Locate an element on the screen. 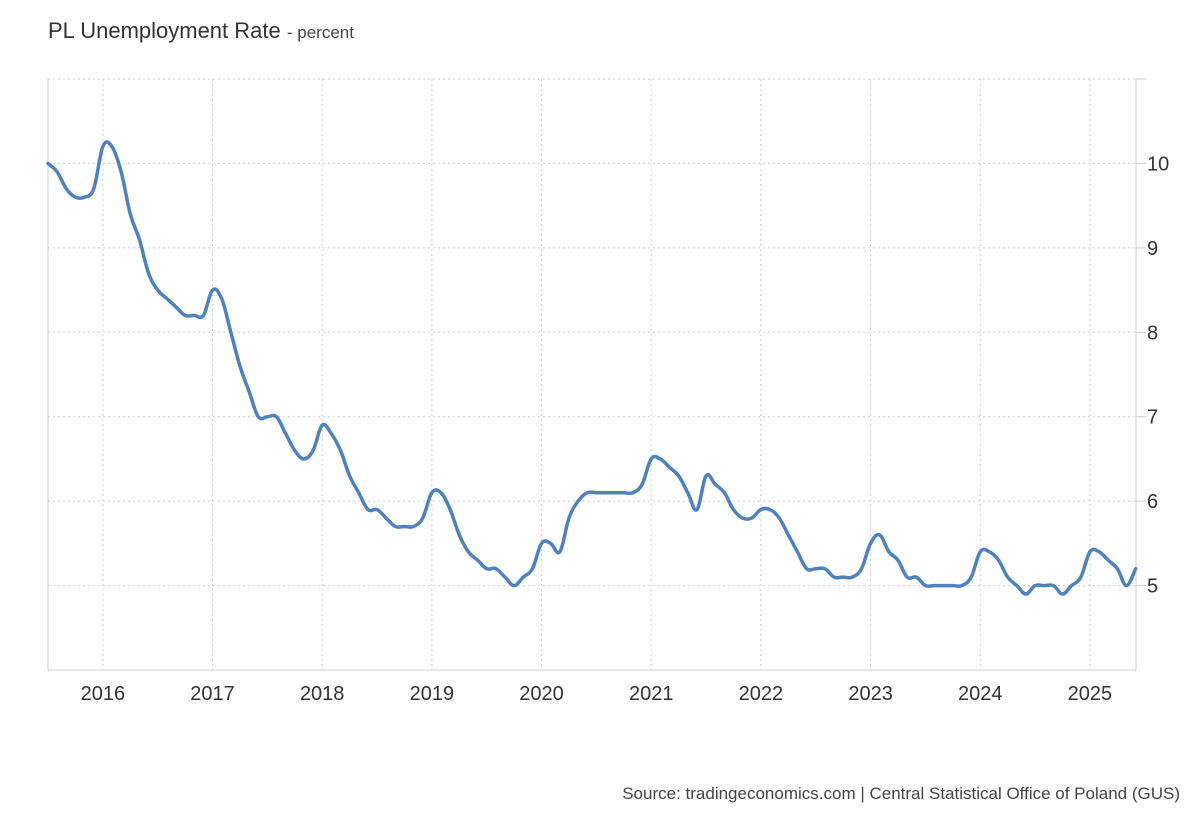  x-tick-label: 2025 is located at coordinates (1090, 694).